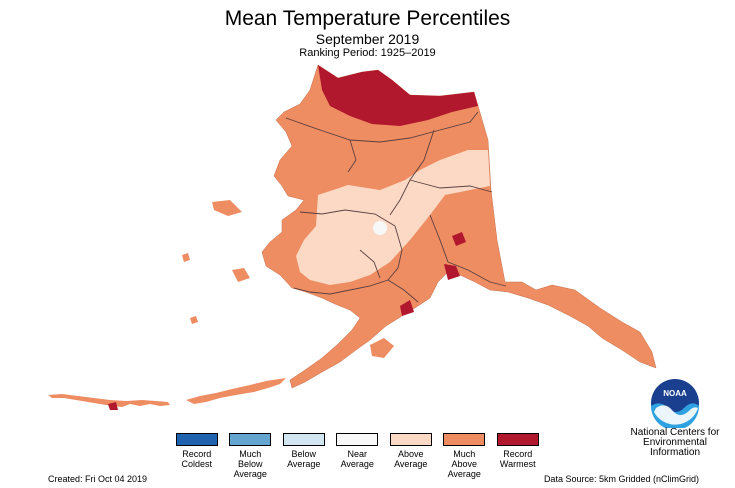 This screenshot has width=735, height=488. What do you see at coordinates (113, 406) in the screenshot?
I see `aleutian-record-warmest` at bounding box center [113, 406].